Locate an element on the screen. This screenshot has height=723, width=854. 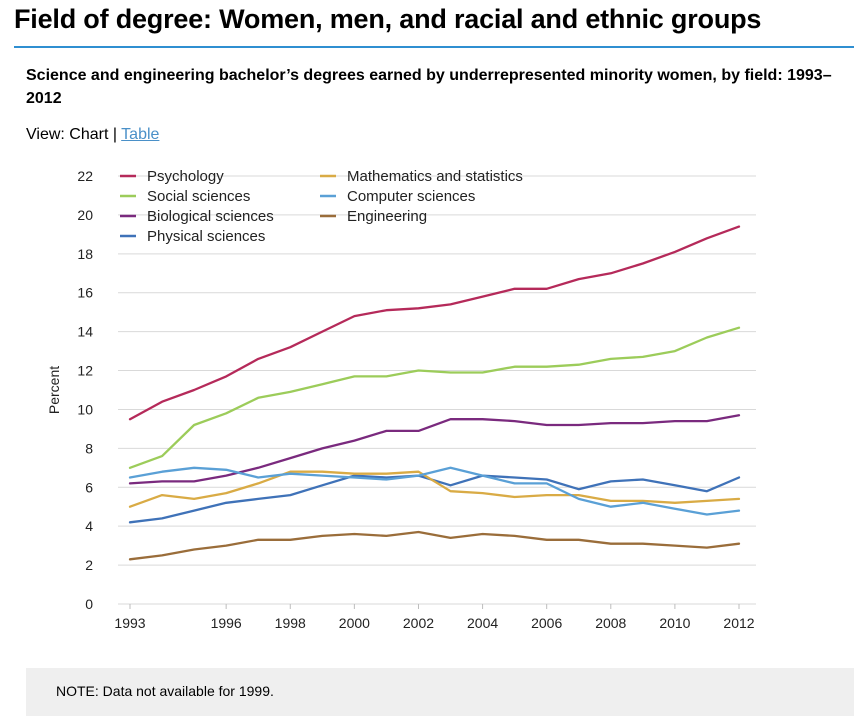
x-tick-label-2008: 2008 is located at coordinates (610, 623).